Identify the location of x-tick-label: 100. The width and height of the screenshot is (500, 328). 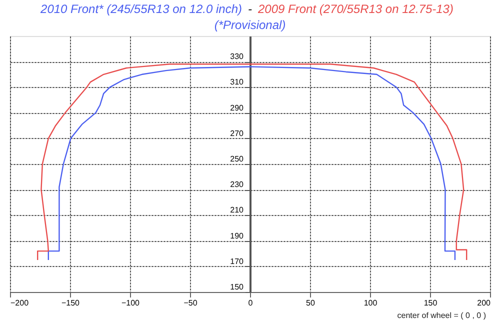
(371, 303).